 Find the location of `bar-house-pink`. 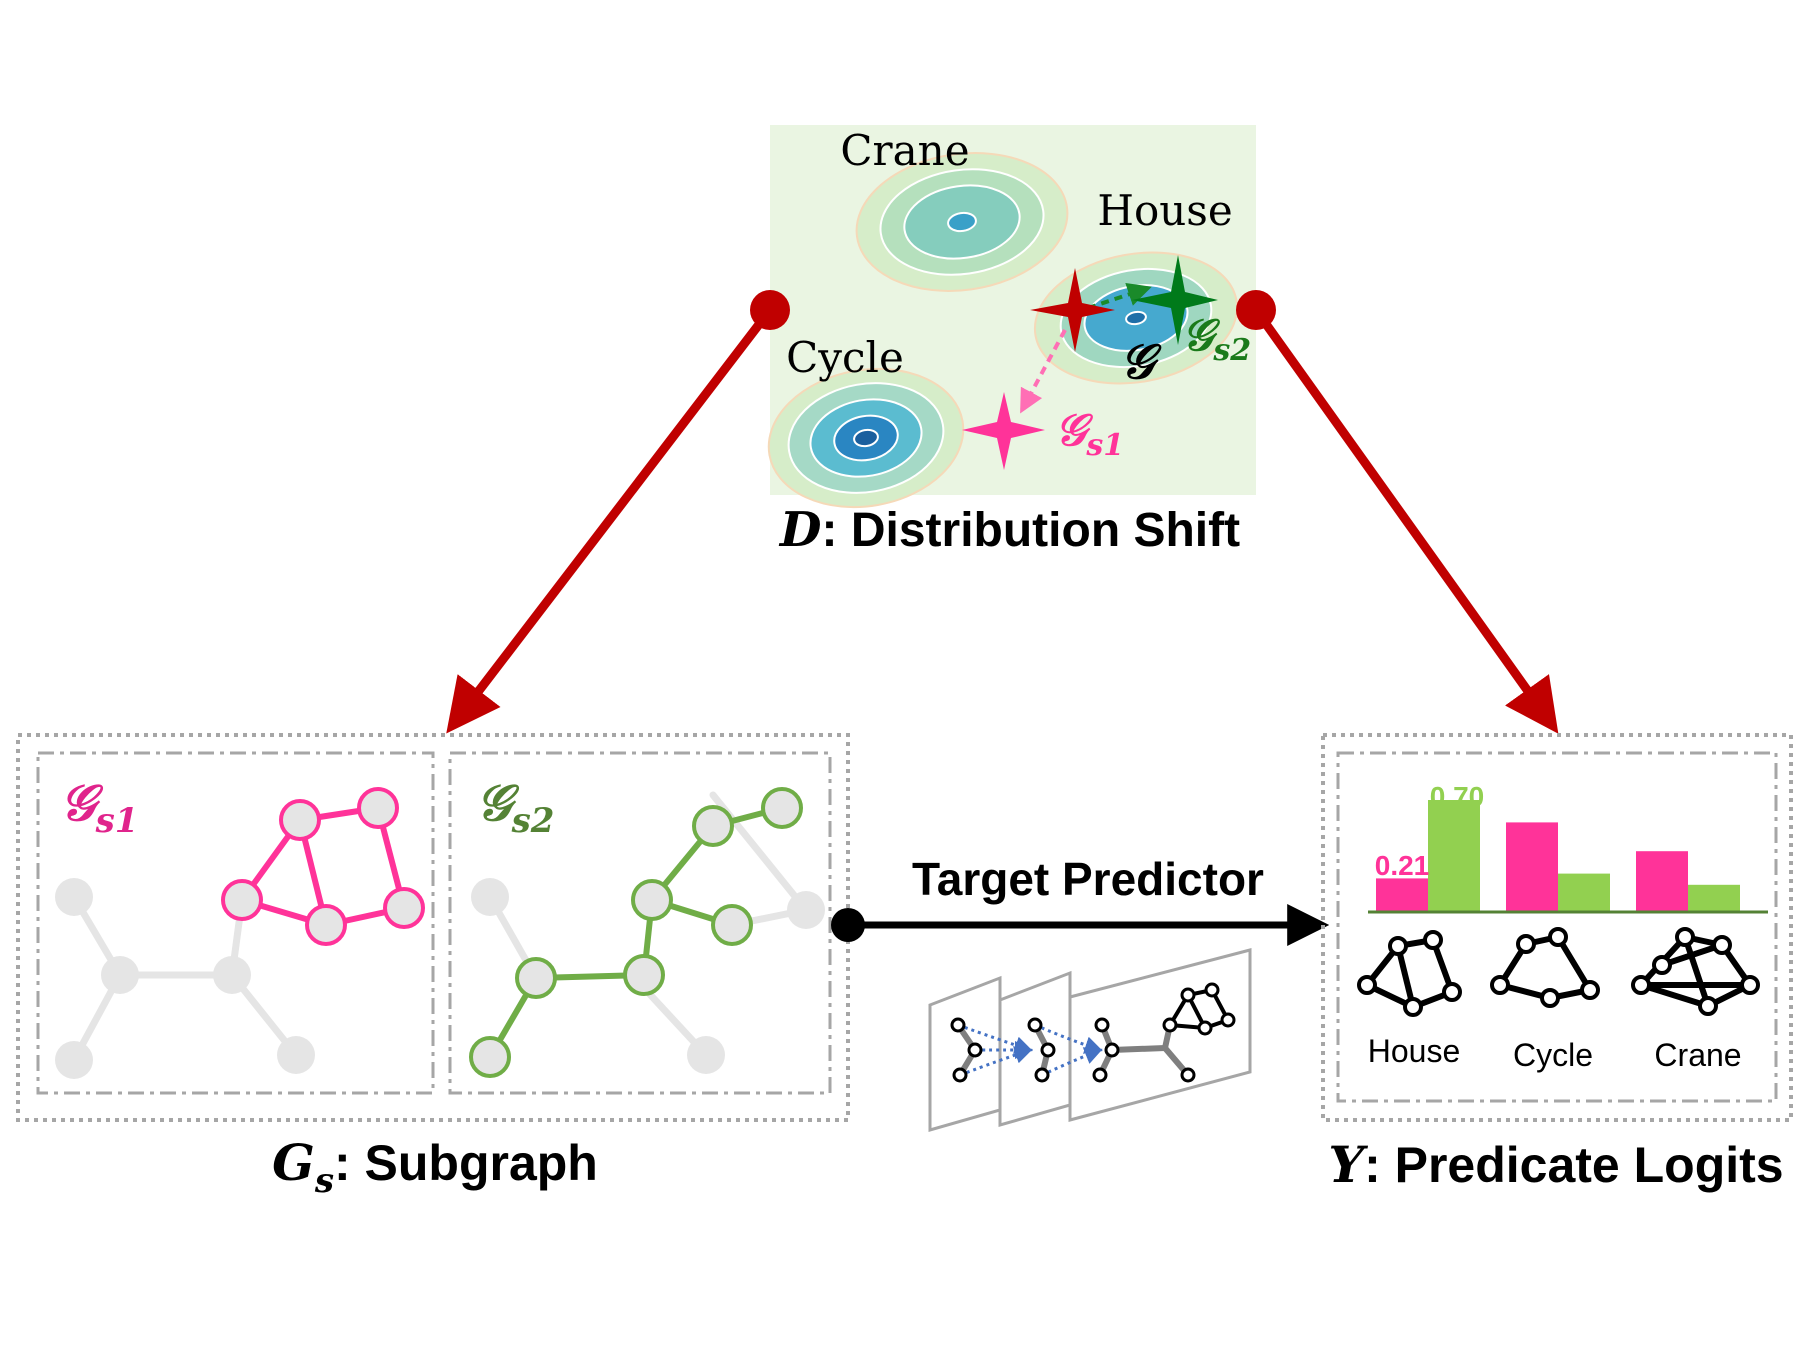

bar-house-pink is located at coordinates (1402, 895).